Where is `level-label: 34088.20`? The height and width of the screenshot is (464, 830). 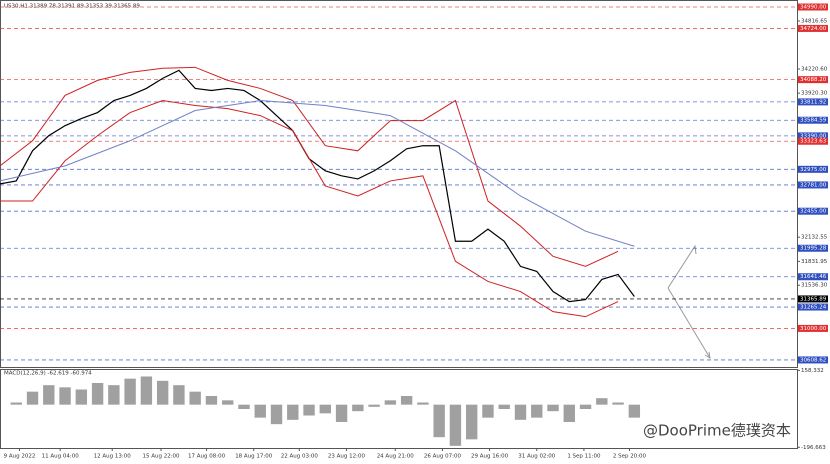
level-label: 34088.20 is located at coordinates (813, 80).